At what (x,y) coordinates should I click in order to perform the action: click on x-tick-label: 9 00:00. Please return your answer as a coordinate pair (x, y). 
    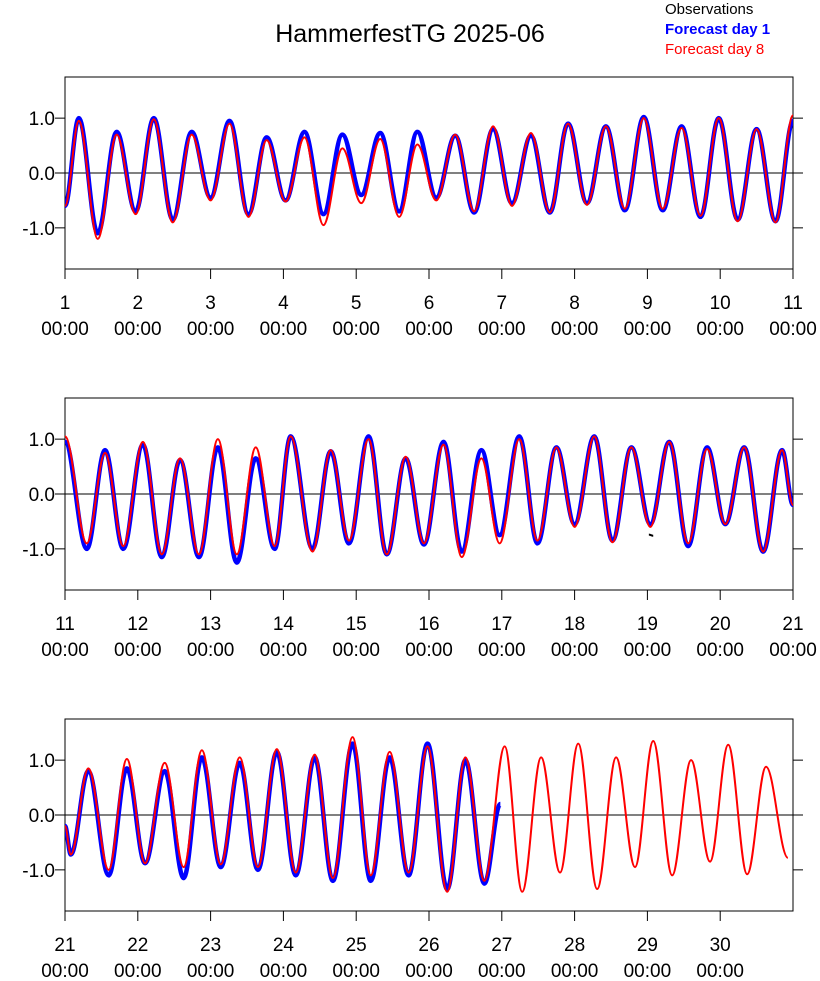
    Looking at the image, I should click on (647, 316).